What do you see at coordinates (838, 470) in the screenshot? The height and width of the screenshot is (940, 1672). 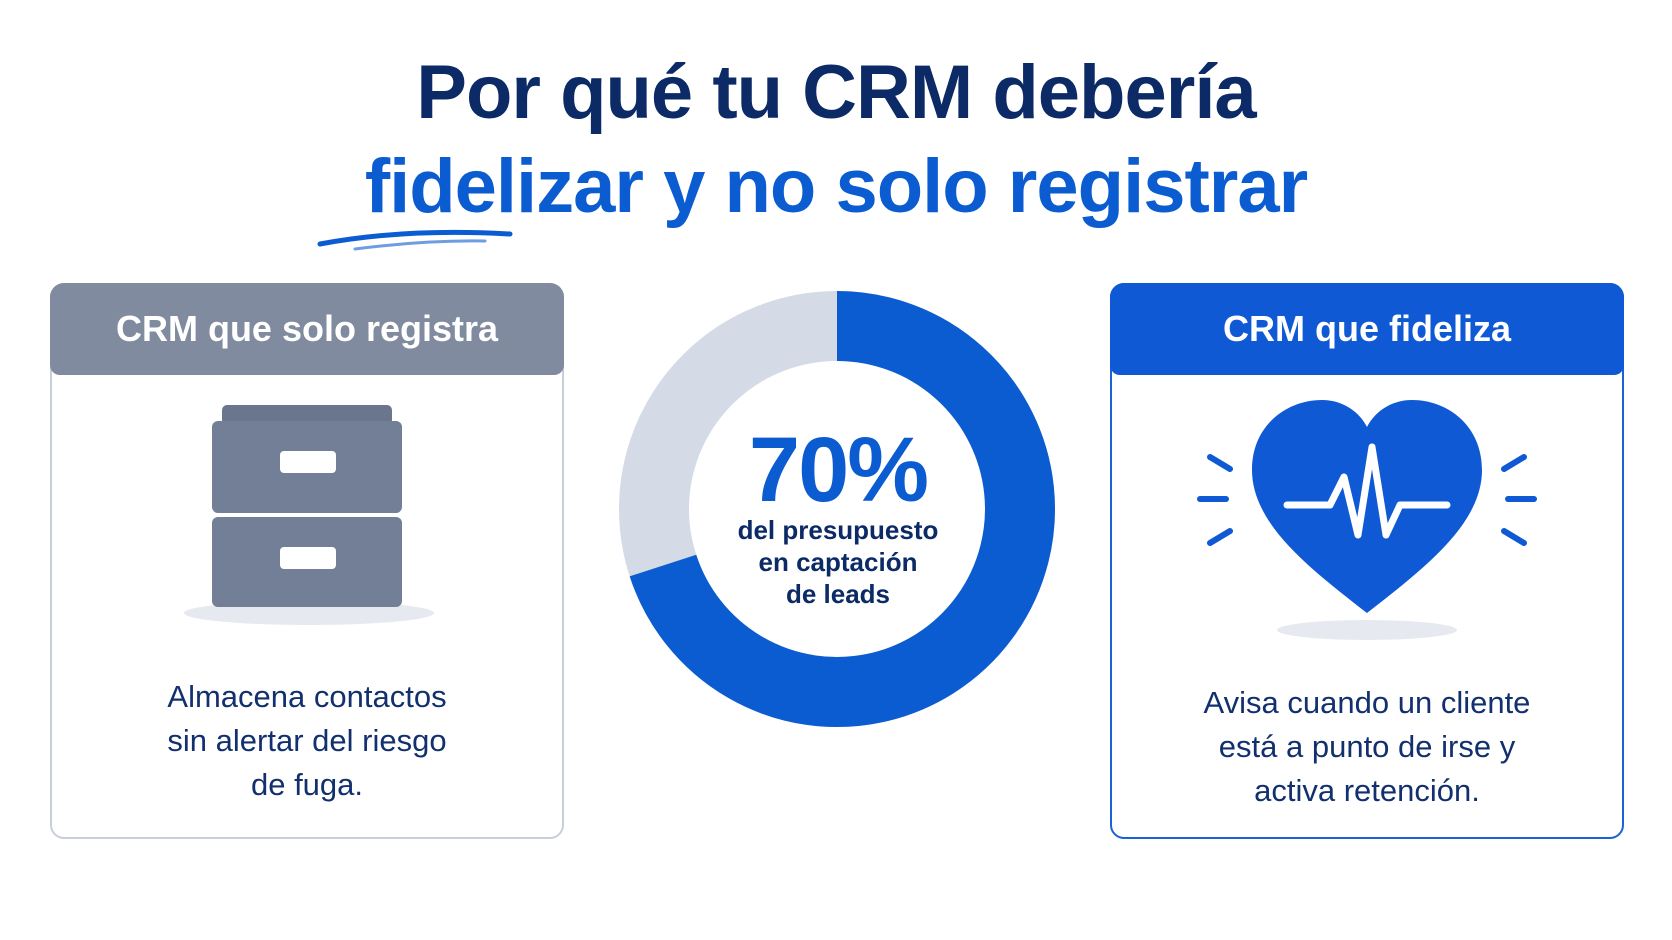 I see `donut-value: 70%` at bounding box center [838, 470].